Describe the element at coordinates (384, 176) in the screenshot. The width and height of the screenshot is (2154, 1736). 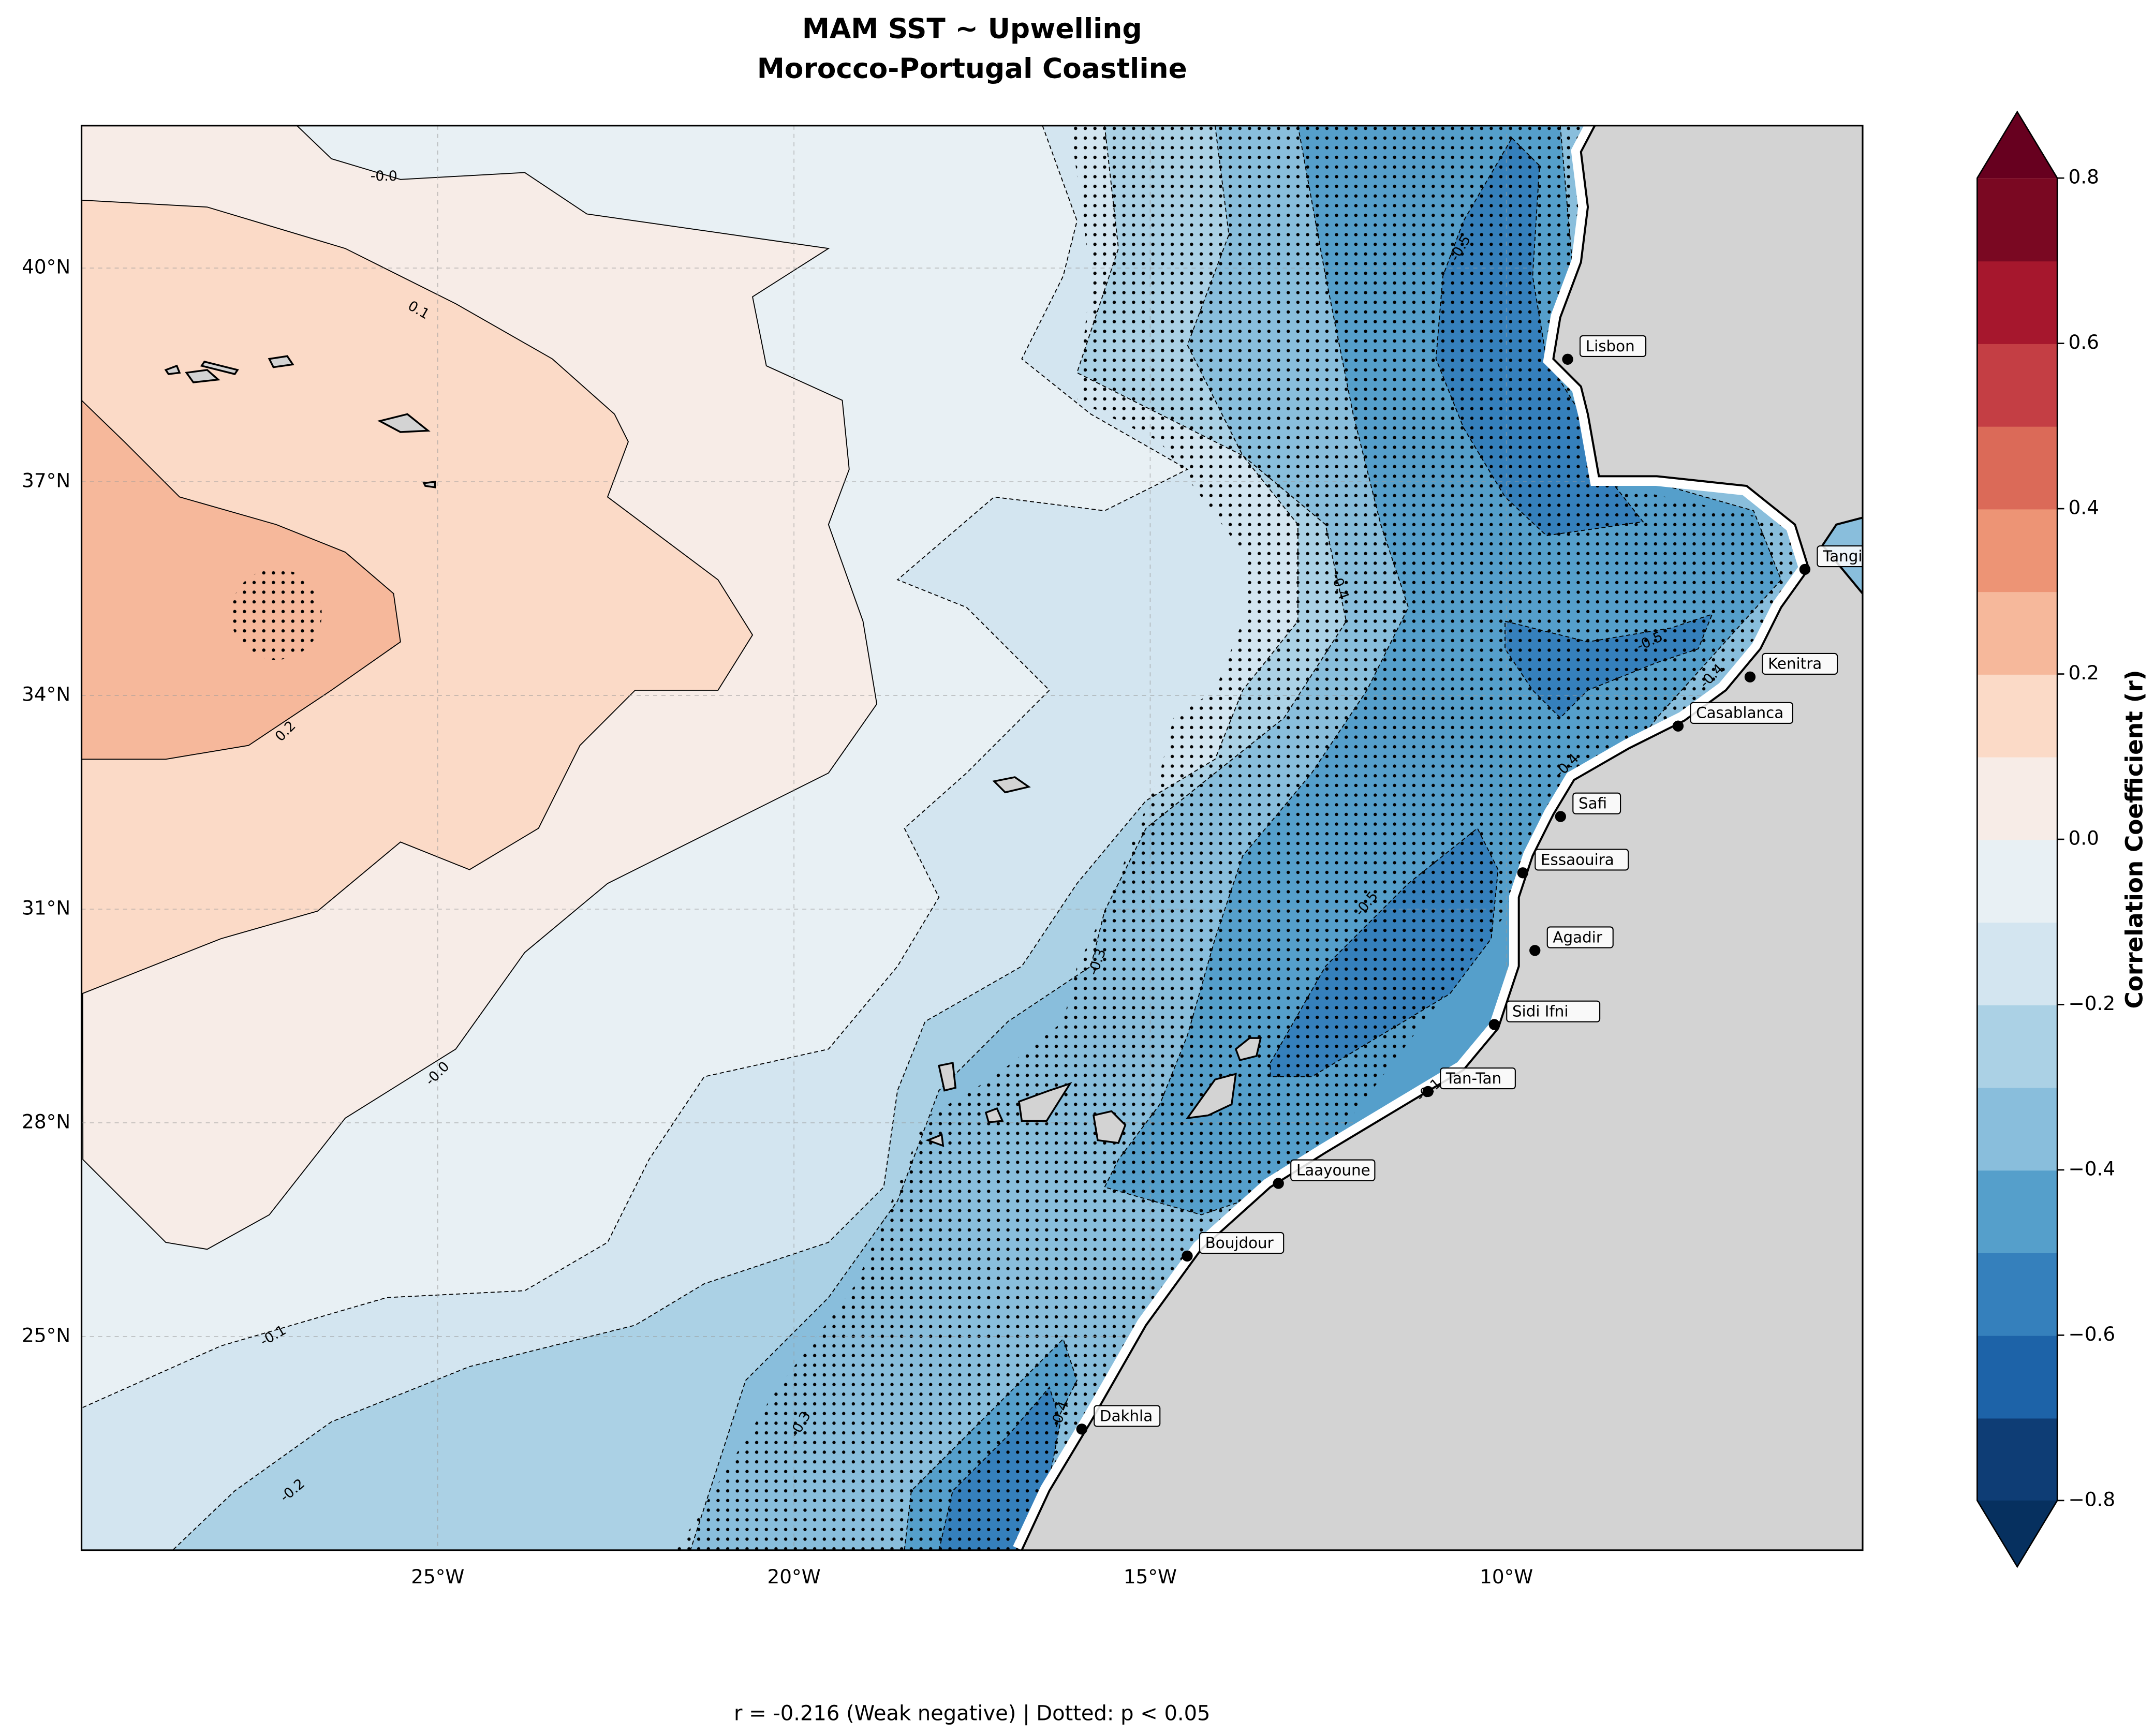
I see `contour-label: -0.0` at that location.